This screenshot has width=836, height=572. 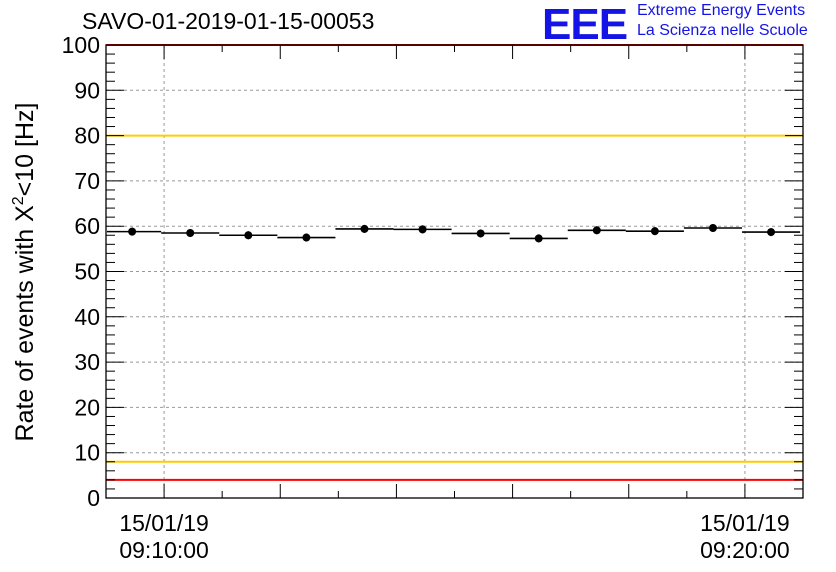 I want to click on y-tick-label: 30, so click(x=87, y=362).